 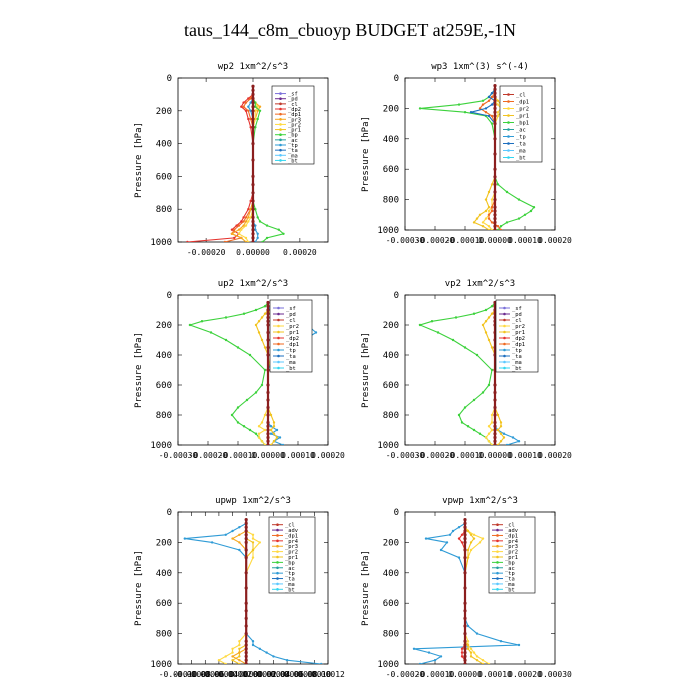 I want to click on legend-label: _ac, so click(x=510, y=569).